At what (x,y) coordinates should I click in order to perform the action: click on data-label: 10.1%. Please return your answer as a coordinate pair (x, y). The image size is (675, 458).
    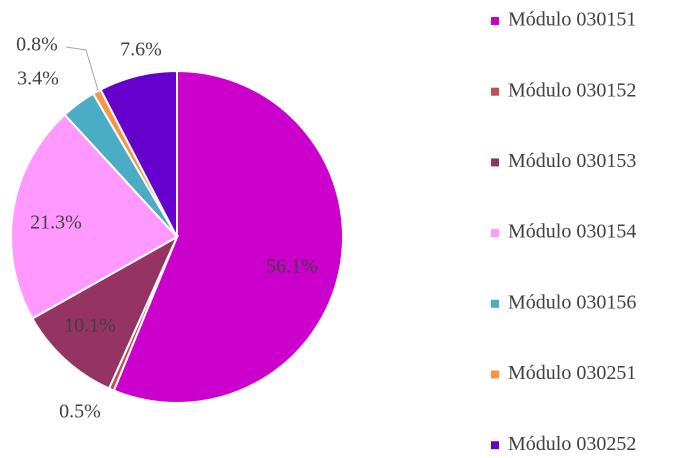
    Looking at the image, I should click on (90, 326).